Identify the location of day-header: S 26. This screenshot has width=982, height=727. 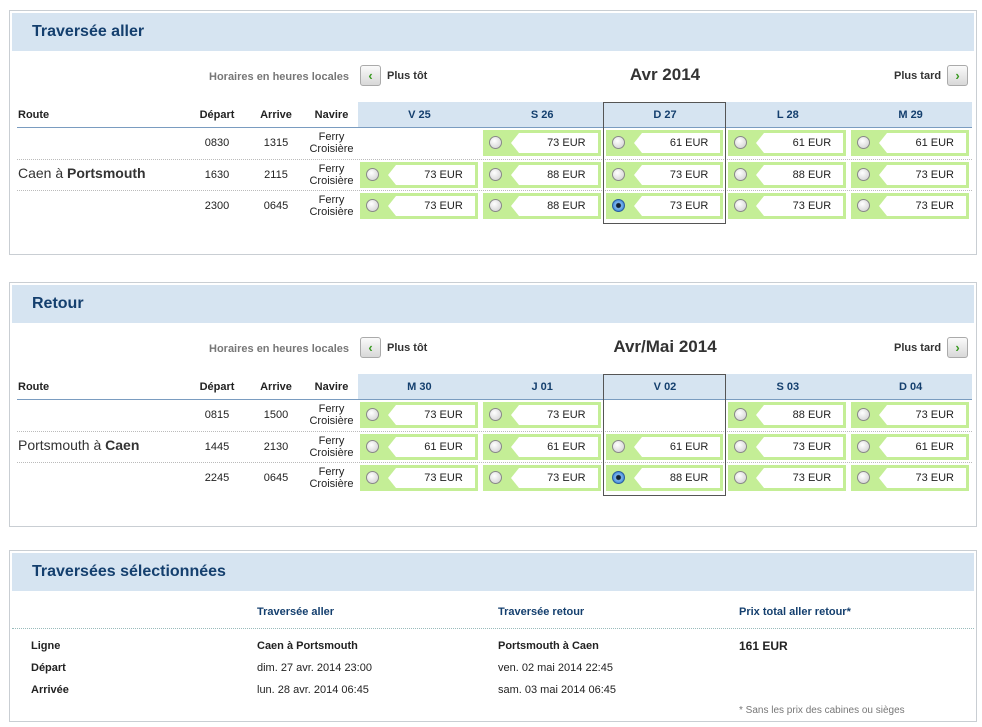
(542, 115).